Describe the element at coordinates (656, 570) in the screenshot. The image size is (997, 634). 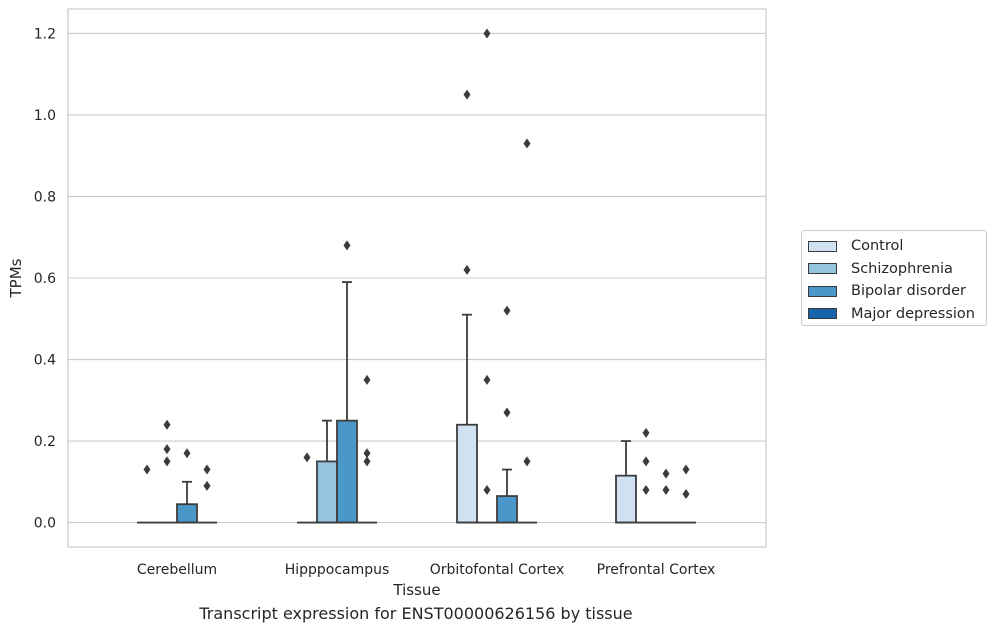
I see `x-tick-label: Prefrontal Cortex` at that location.